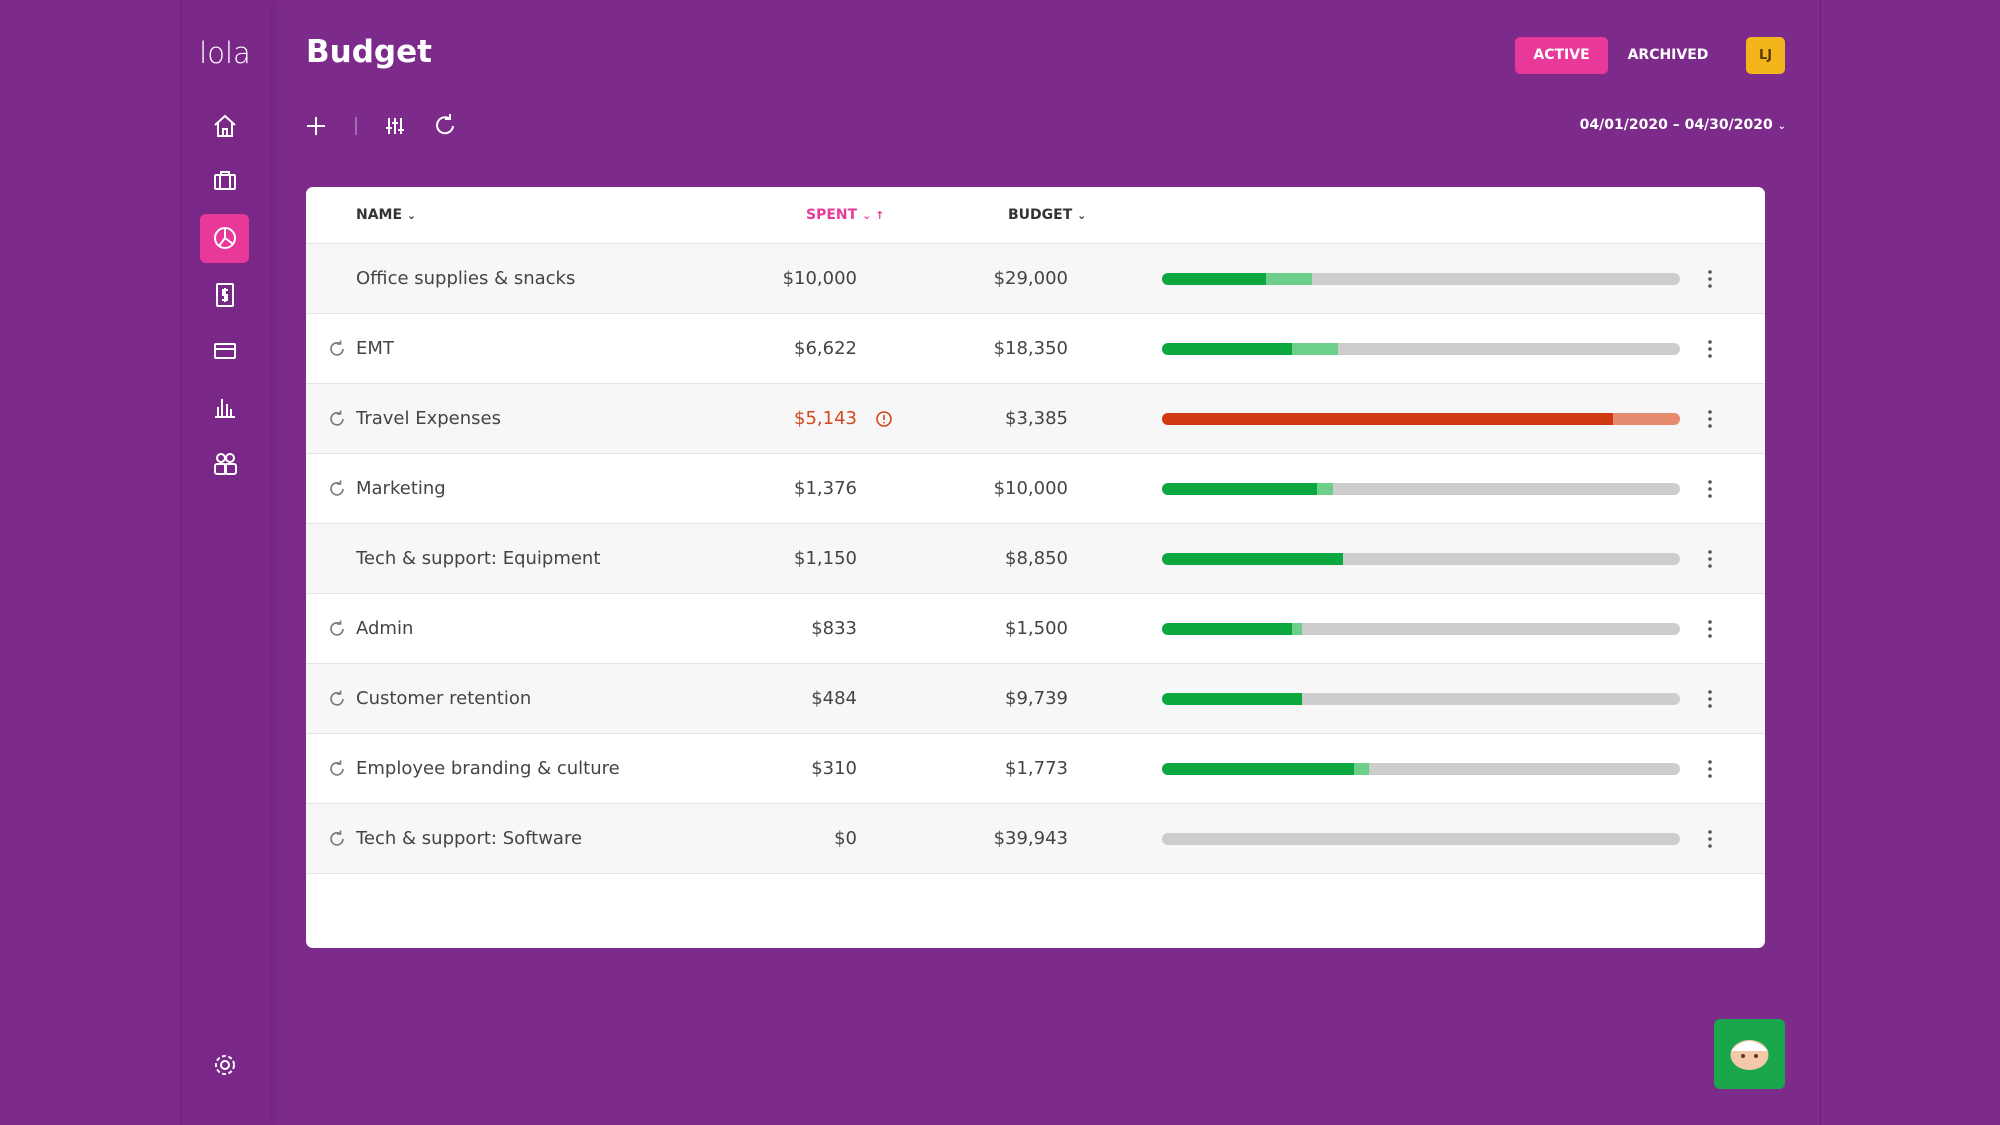  What do you see at coordinates (225, 126) in the screenshot?
I see `home-icon` at bounding box center [225, 126].